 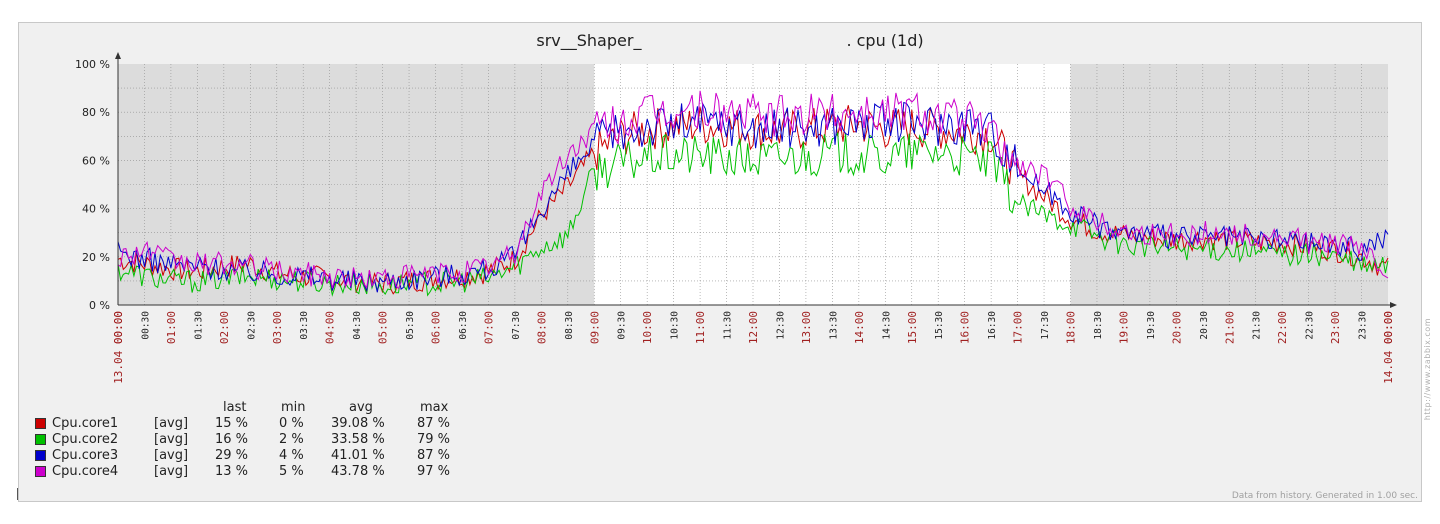 I want to click on legend-header-avg: avg, so click(x=361, y=407).